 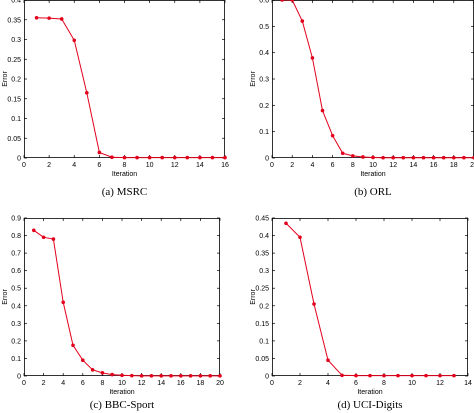 I want to click on y-tick-label: 0.7, so click(x=16, y=254).